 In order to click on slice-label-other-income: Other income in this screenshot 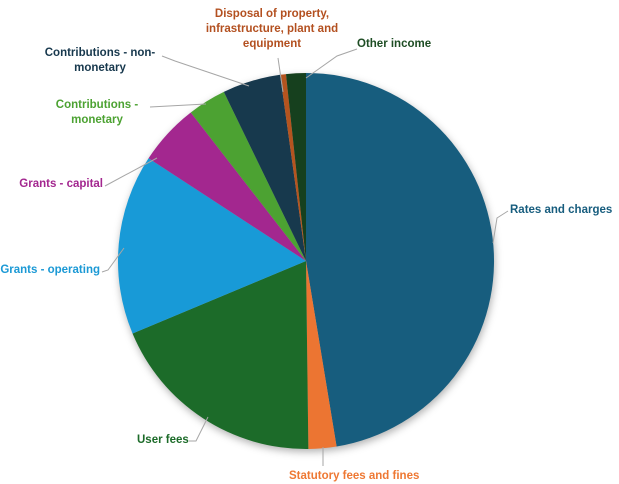, I will do `click(394, 44)`.